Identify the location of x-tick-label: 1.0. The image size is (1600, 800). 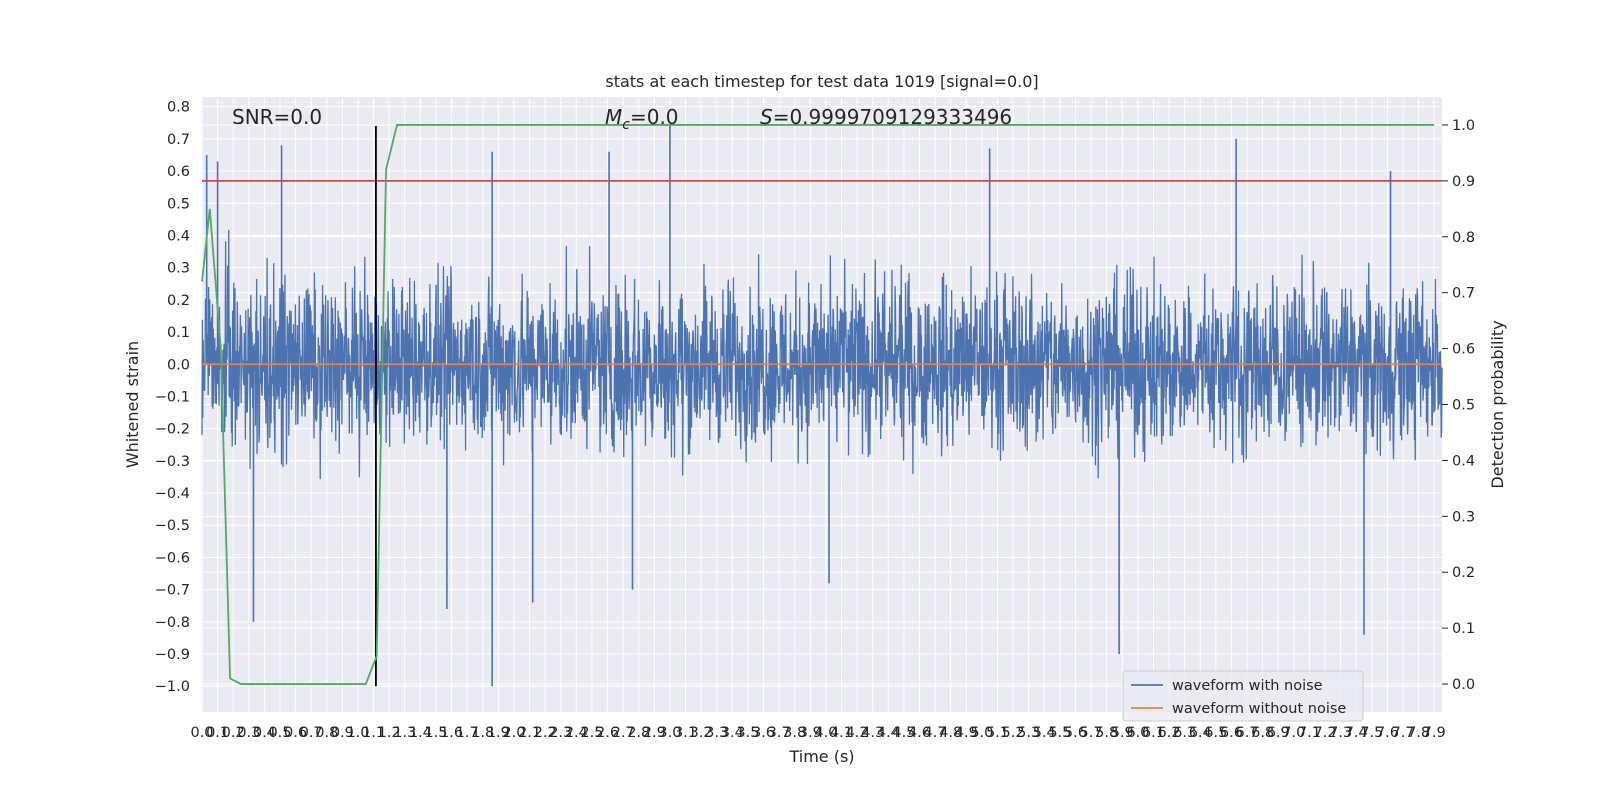
(357, 733).